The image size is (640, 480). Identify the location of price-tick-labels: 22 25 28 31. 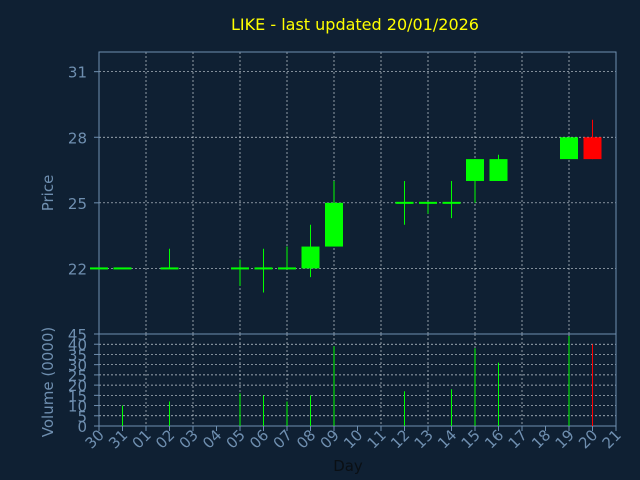
(83, 171).